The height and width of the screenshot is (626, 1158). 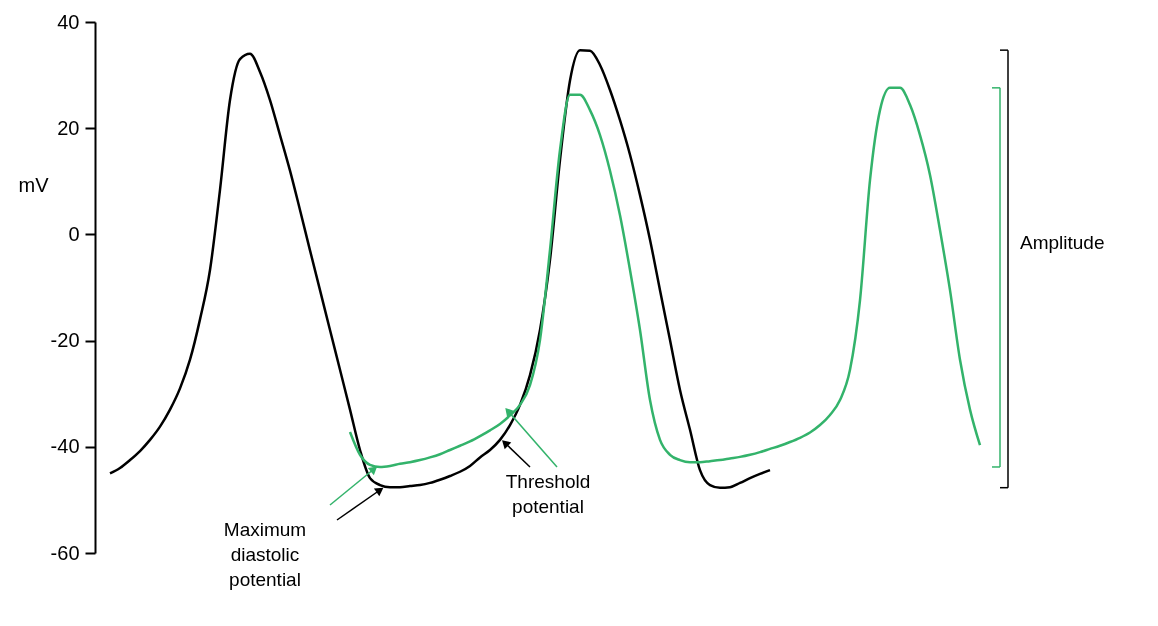 I want to click on y-tick-label: 40, so click(x=68, y=21).